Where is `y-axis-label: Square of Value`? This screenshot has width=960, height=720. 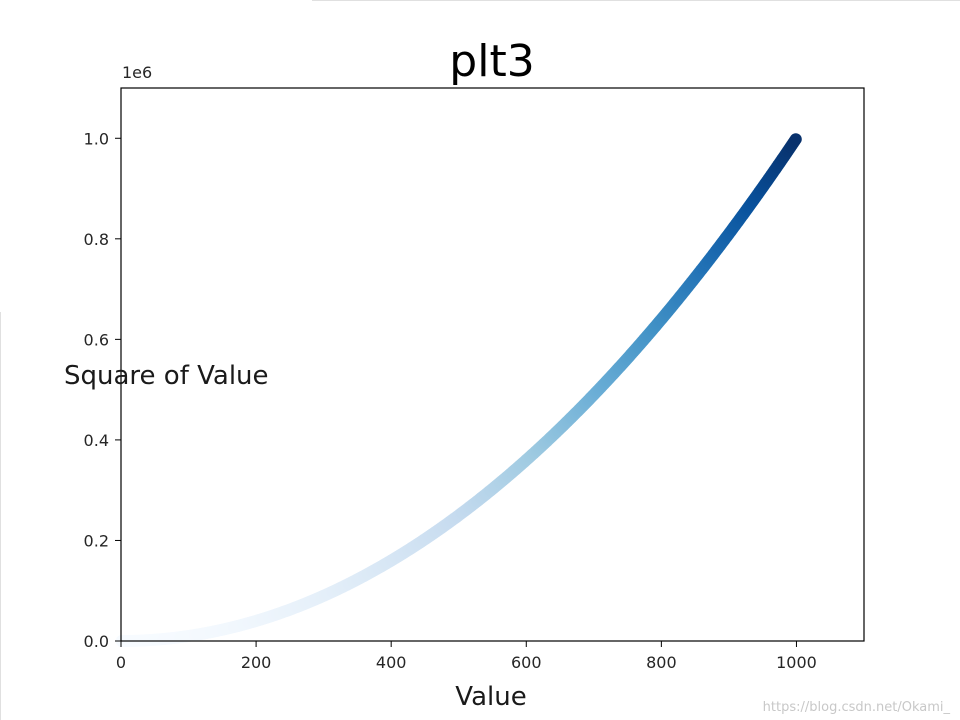
y-axis-label: Square of Value is located at coordinates (166, 376).